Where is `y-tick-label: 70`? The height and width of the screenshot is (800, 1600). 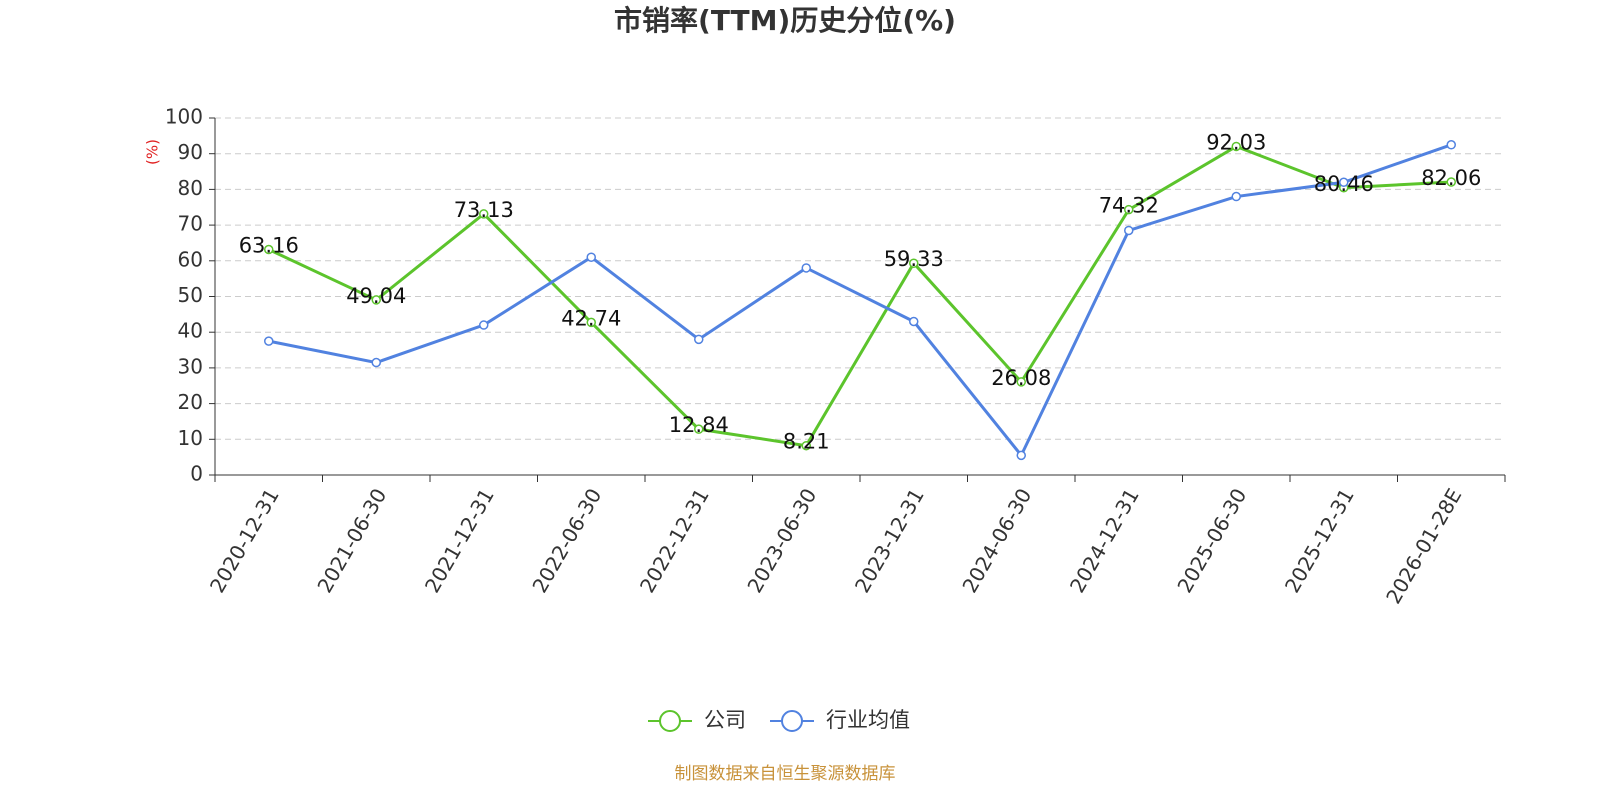 y-tick-label: 70 is located at coordinates (190, 224).